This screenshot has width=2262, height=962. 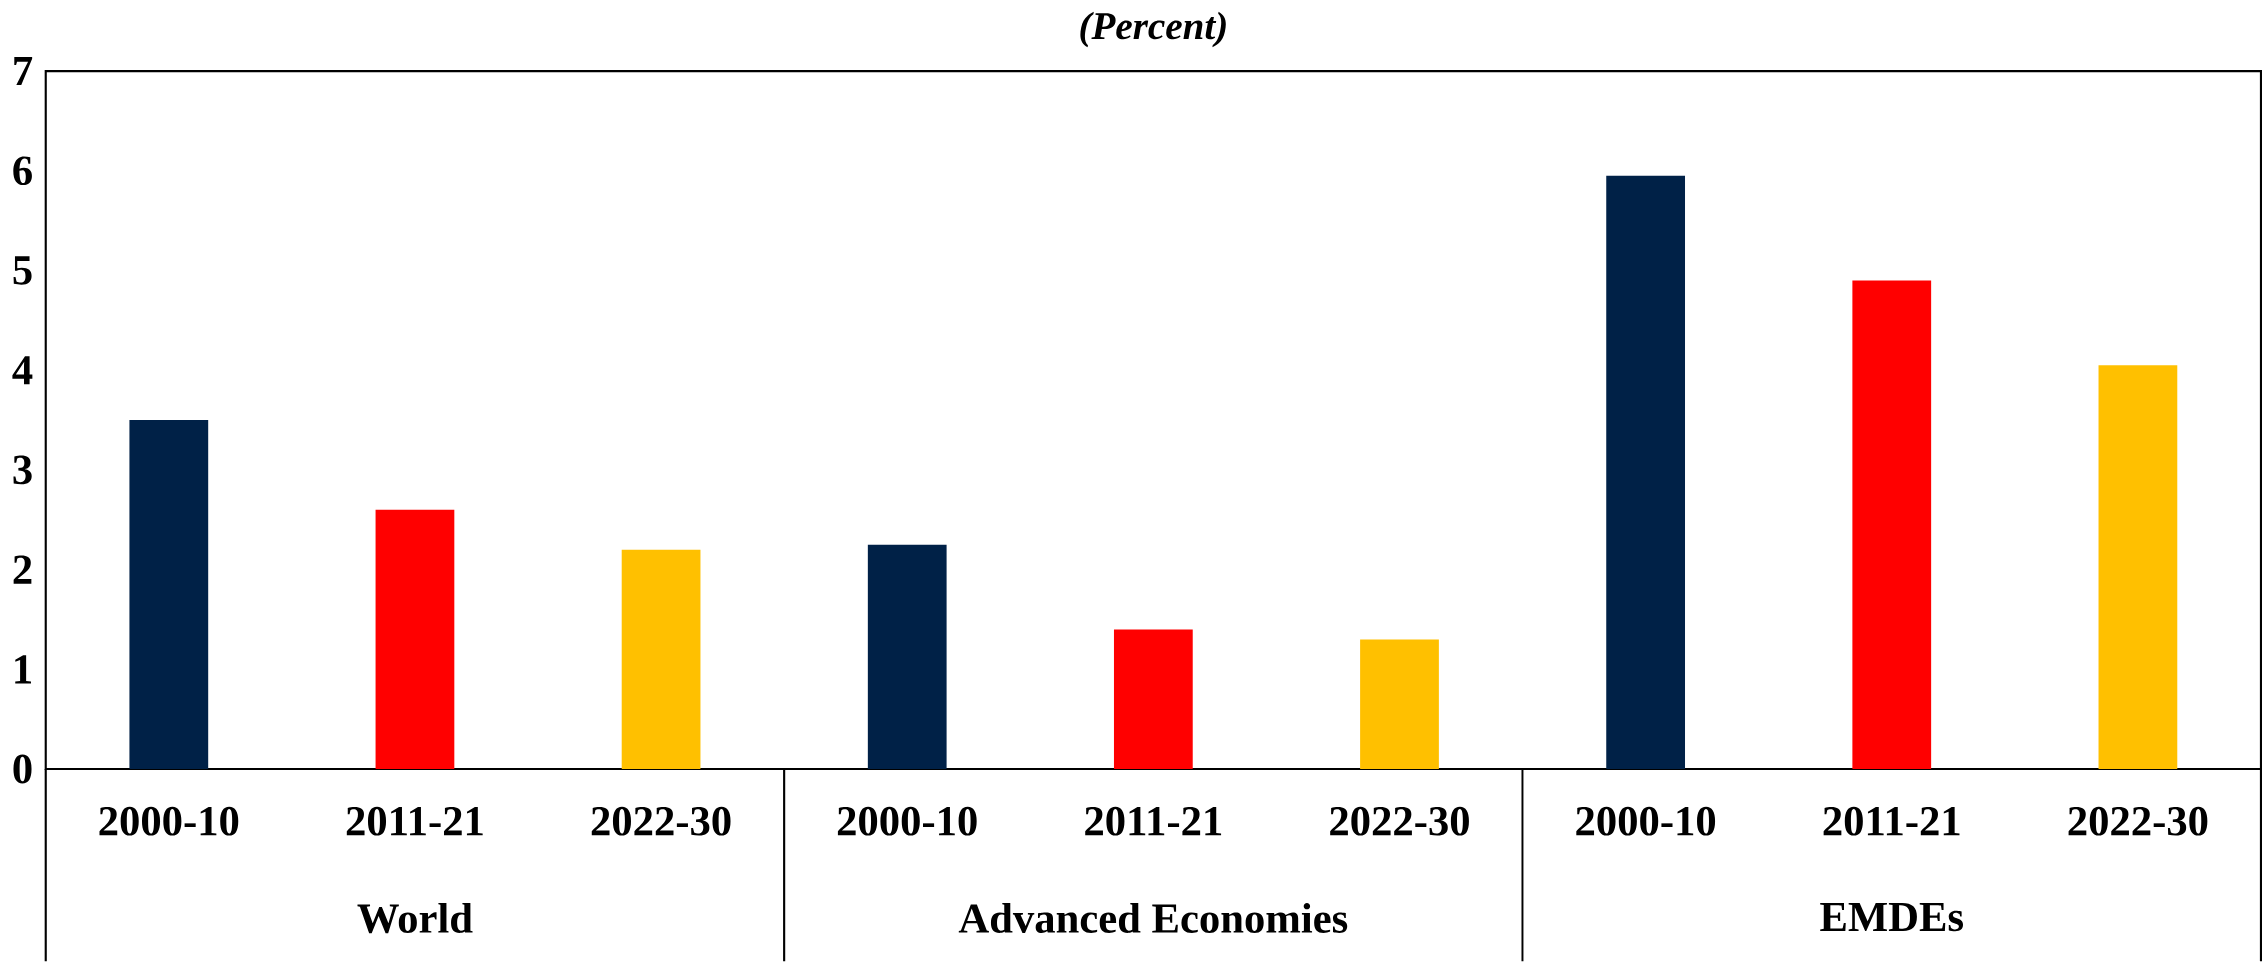 What do you see at coordinates (1153, 917) in the screenshot?
I see `text: Advanced Economies` at bounding box center [1153, 917].